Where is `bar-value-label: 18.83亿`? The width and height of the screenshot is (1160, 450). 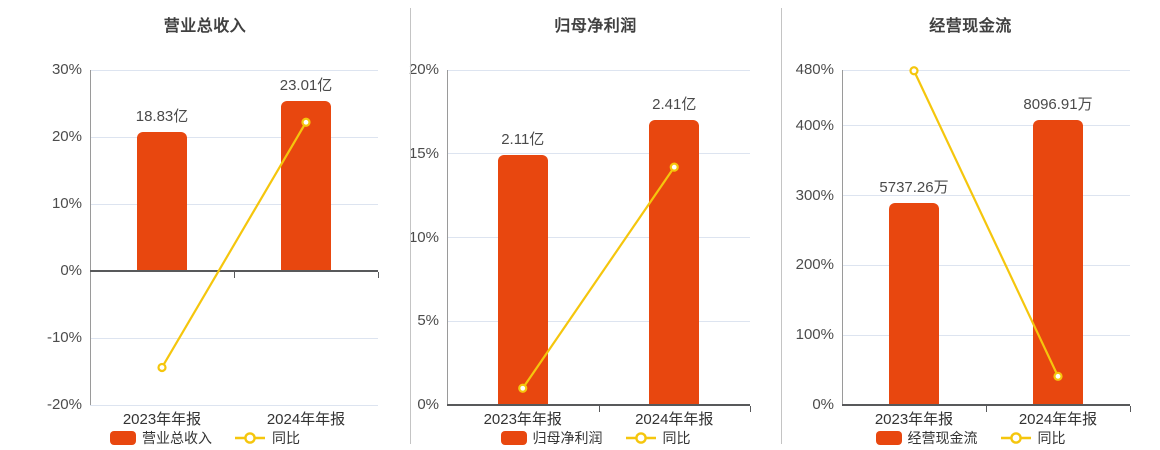
bar-value-label: 18.83亿 is located at coordinates (162, 117).